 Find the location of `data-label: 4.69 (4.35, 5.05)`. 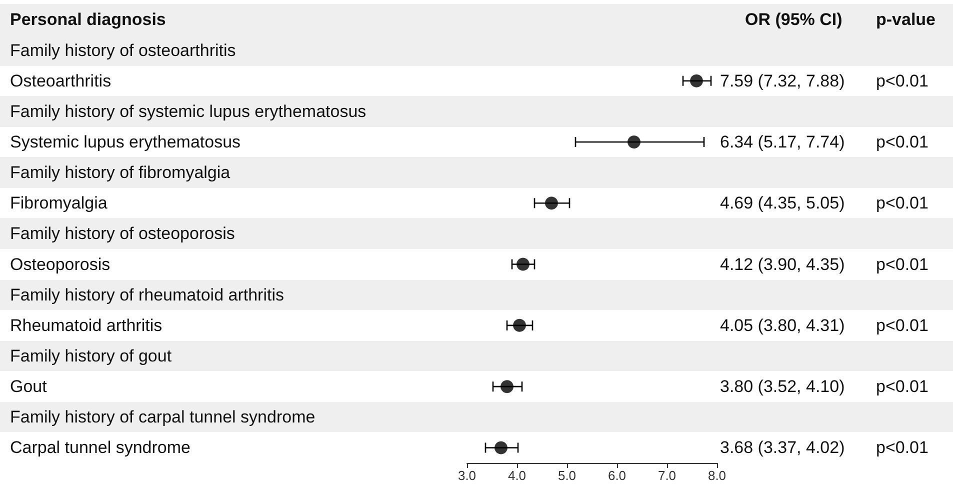

data-label: 4.69 (4.35, 5.05) is located at coordinates (782, 203).